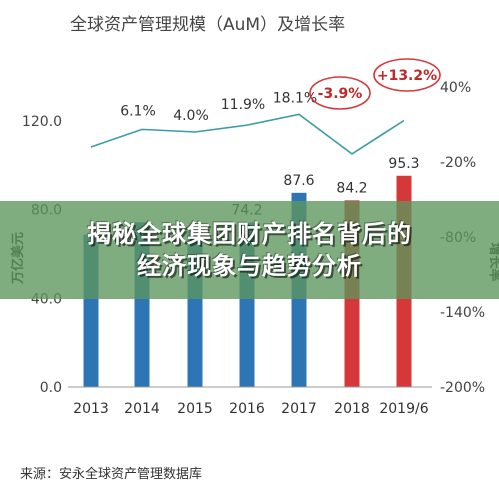 This screenshot has height=502, width=499. I want to click on x-tick-label: 2016, so click(247, 409).